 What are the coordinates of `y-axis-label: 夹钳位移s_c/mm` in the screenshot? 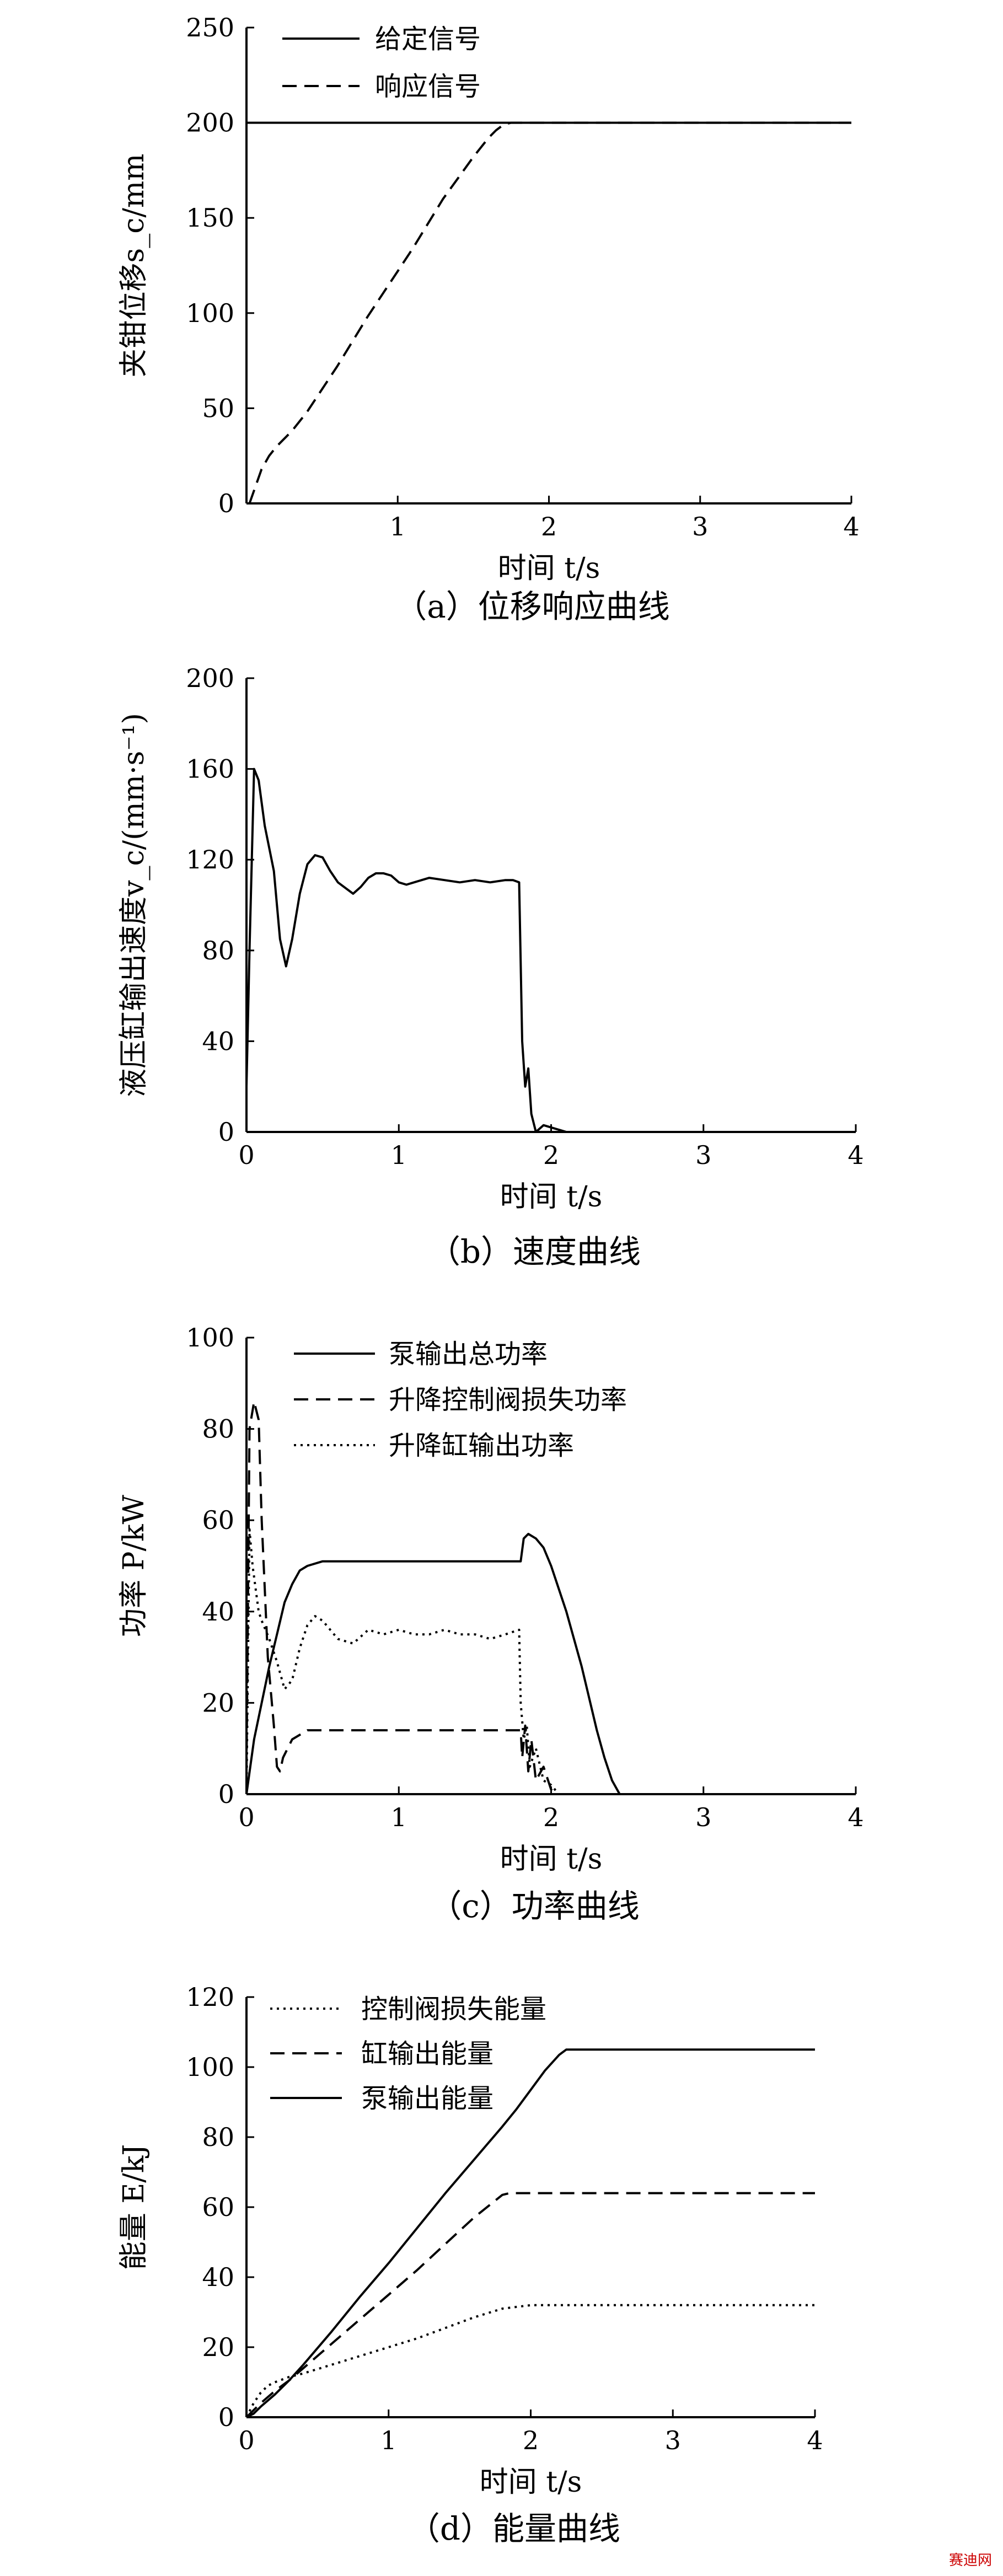 It's located at (134, 266).